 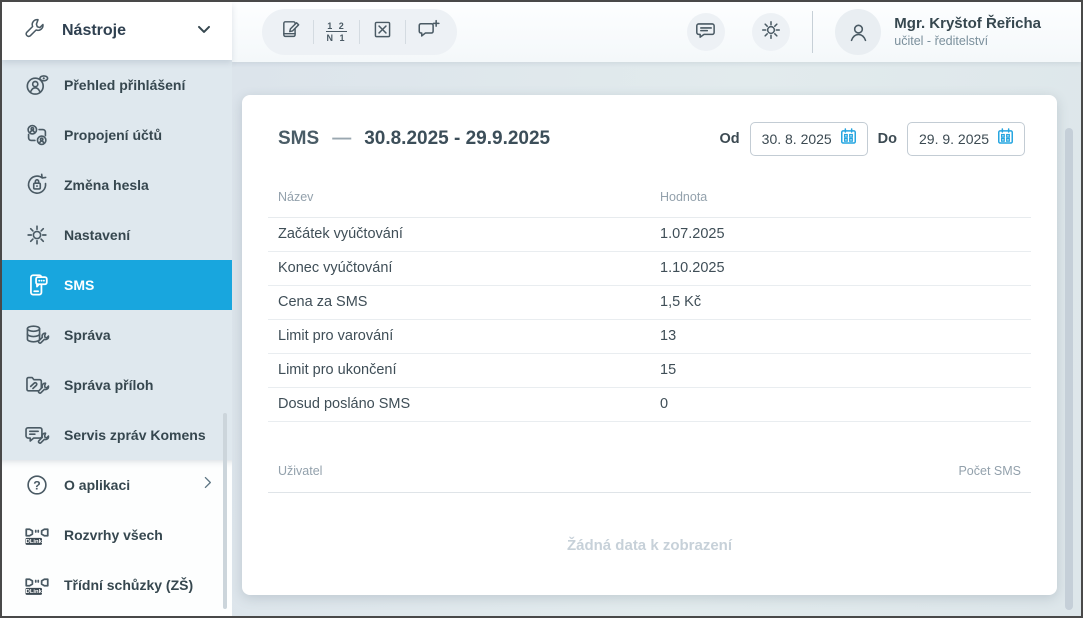 What do you see at coordinates (649, 133) in the screenshot?
I see `card-header: SMS — 30.8.2025 - 29.9.2025 Od Do` at bounding box center [649, 133].